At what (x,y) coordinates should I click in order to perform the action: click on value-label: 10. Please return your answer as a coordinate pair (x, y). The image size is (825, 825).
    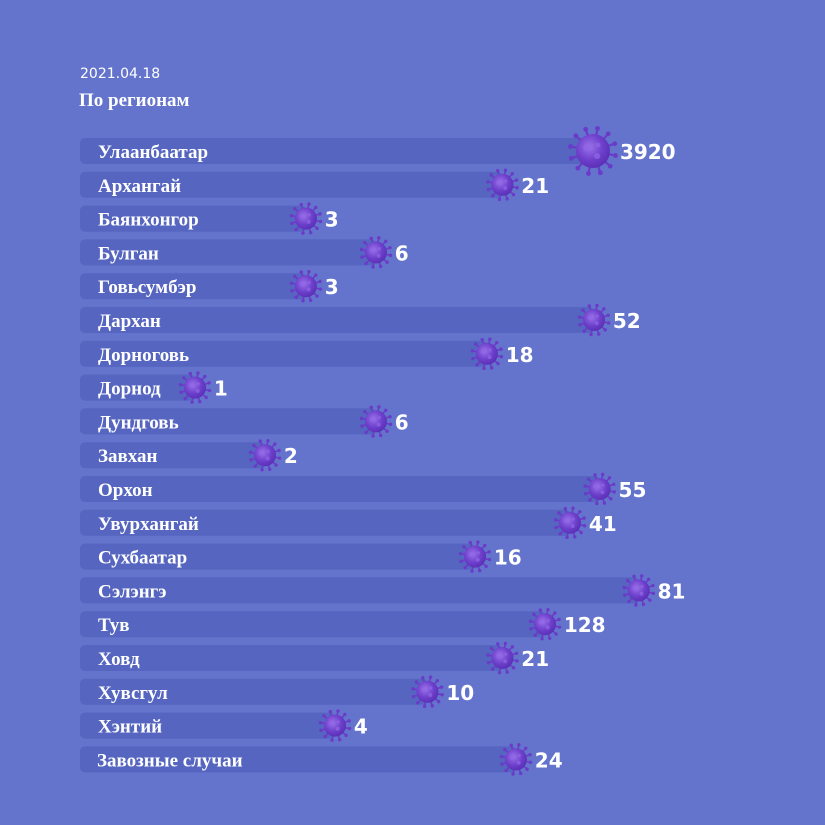
    Looking at the image, I should click on (460, 693).